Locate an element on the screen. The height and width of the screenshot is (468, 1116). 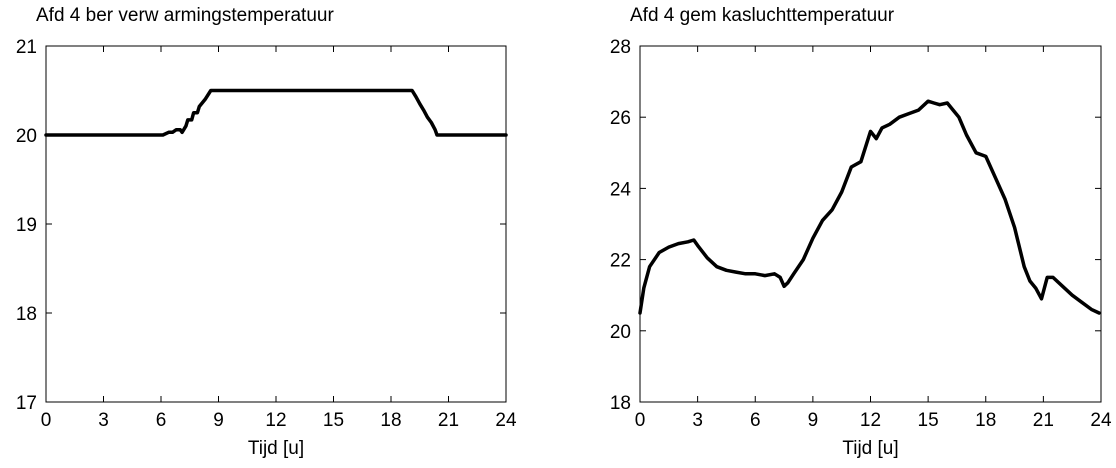
y-tick-label: 28 is located at coordinates (620, 47).